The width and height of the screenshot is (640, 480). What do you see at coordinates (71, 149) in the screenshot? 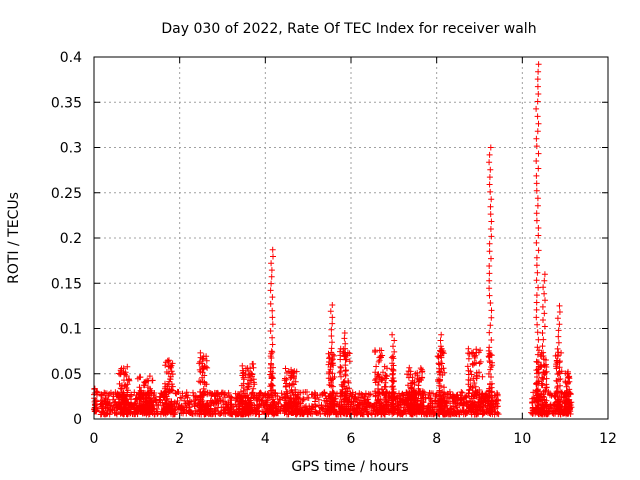
I see `y-tick-label: 0.3` at bounding box center [71, 149].